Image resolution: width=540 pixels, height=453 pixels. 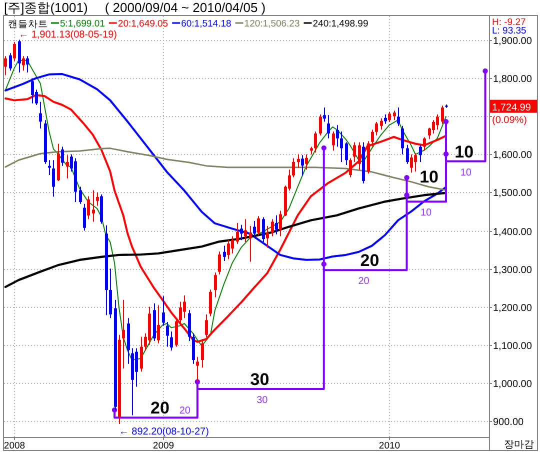 I want to click on line-series, so click(x=225, y=169).